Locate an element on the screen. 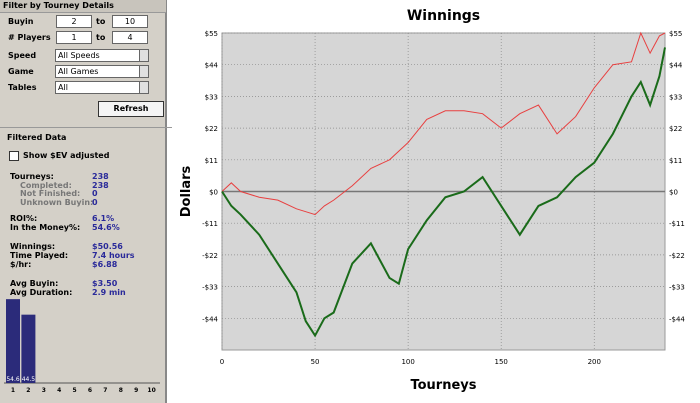 This screenshot has width=700, height=403. input: 2 is located at coordinates (74, 21).